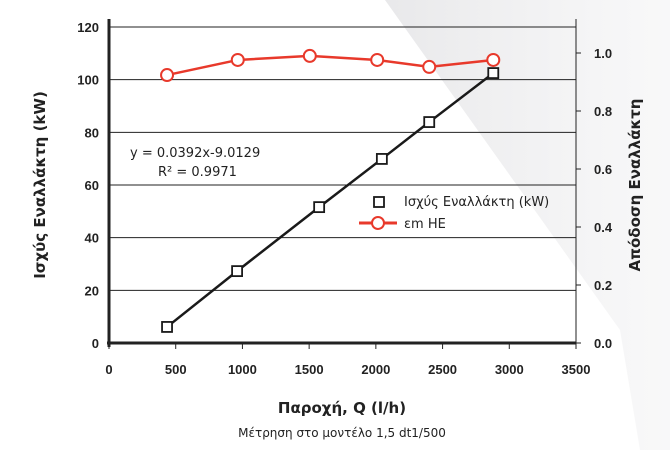 The width and height of the screenshot is (670, 450). Describe the element at coordinates (425, 224) in the screenshot. I see `legend-label-efficiency: εm HE` at that location.